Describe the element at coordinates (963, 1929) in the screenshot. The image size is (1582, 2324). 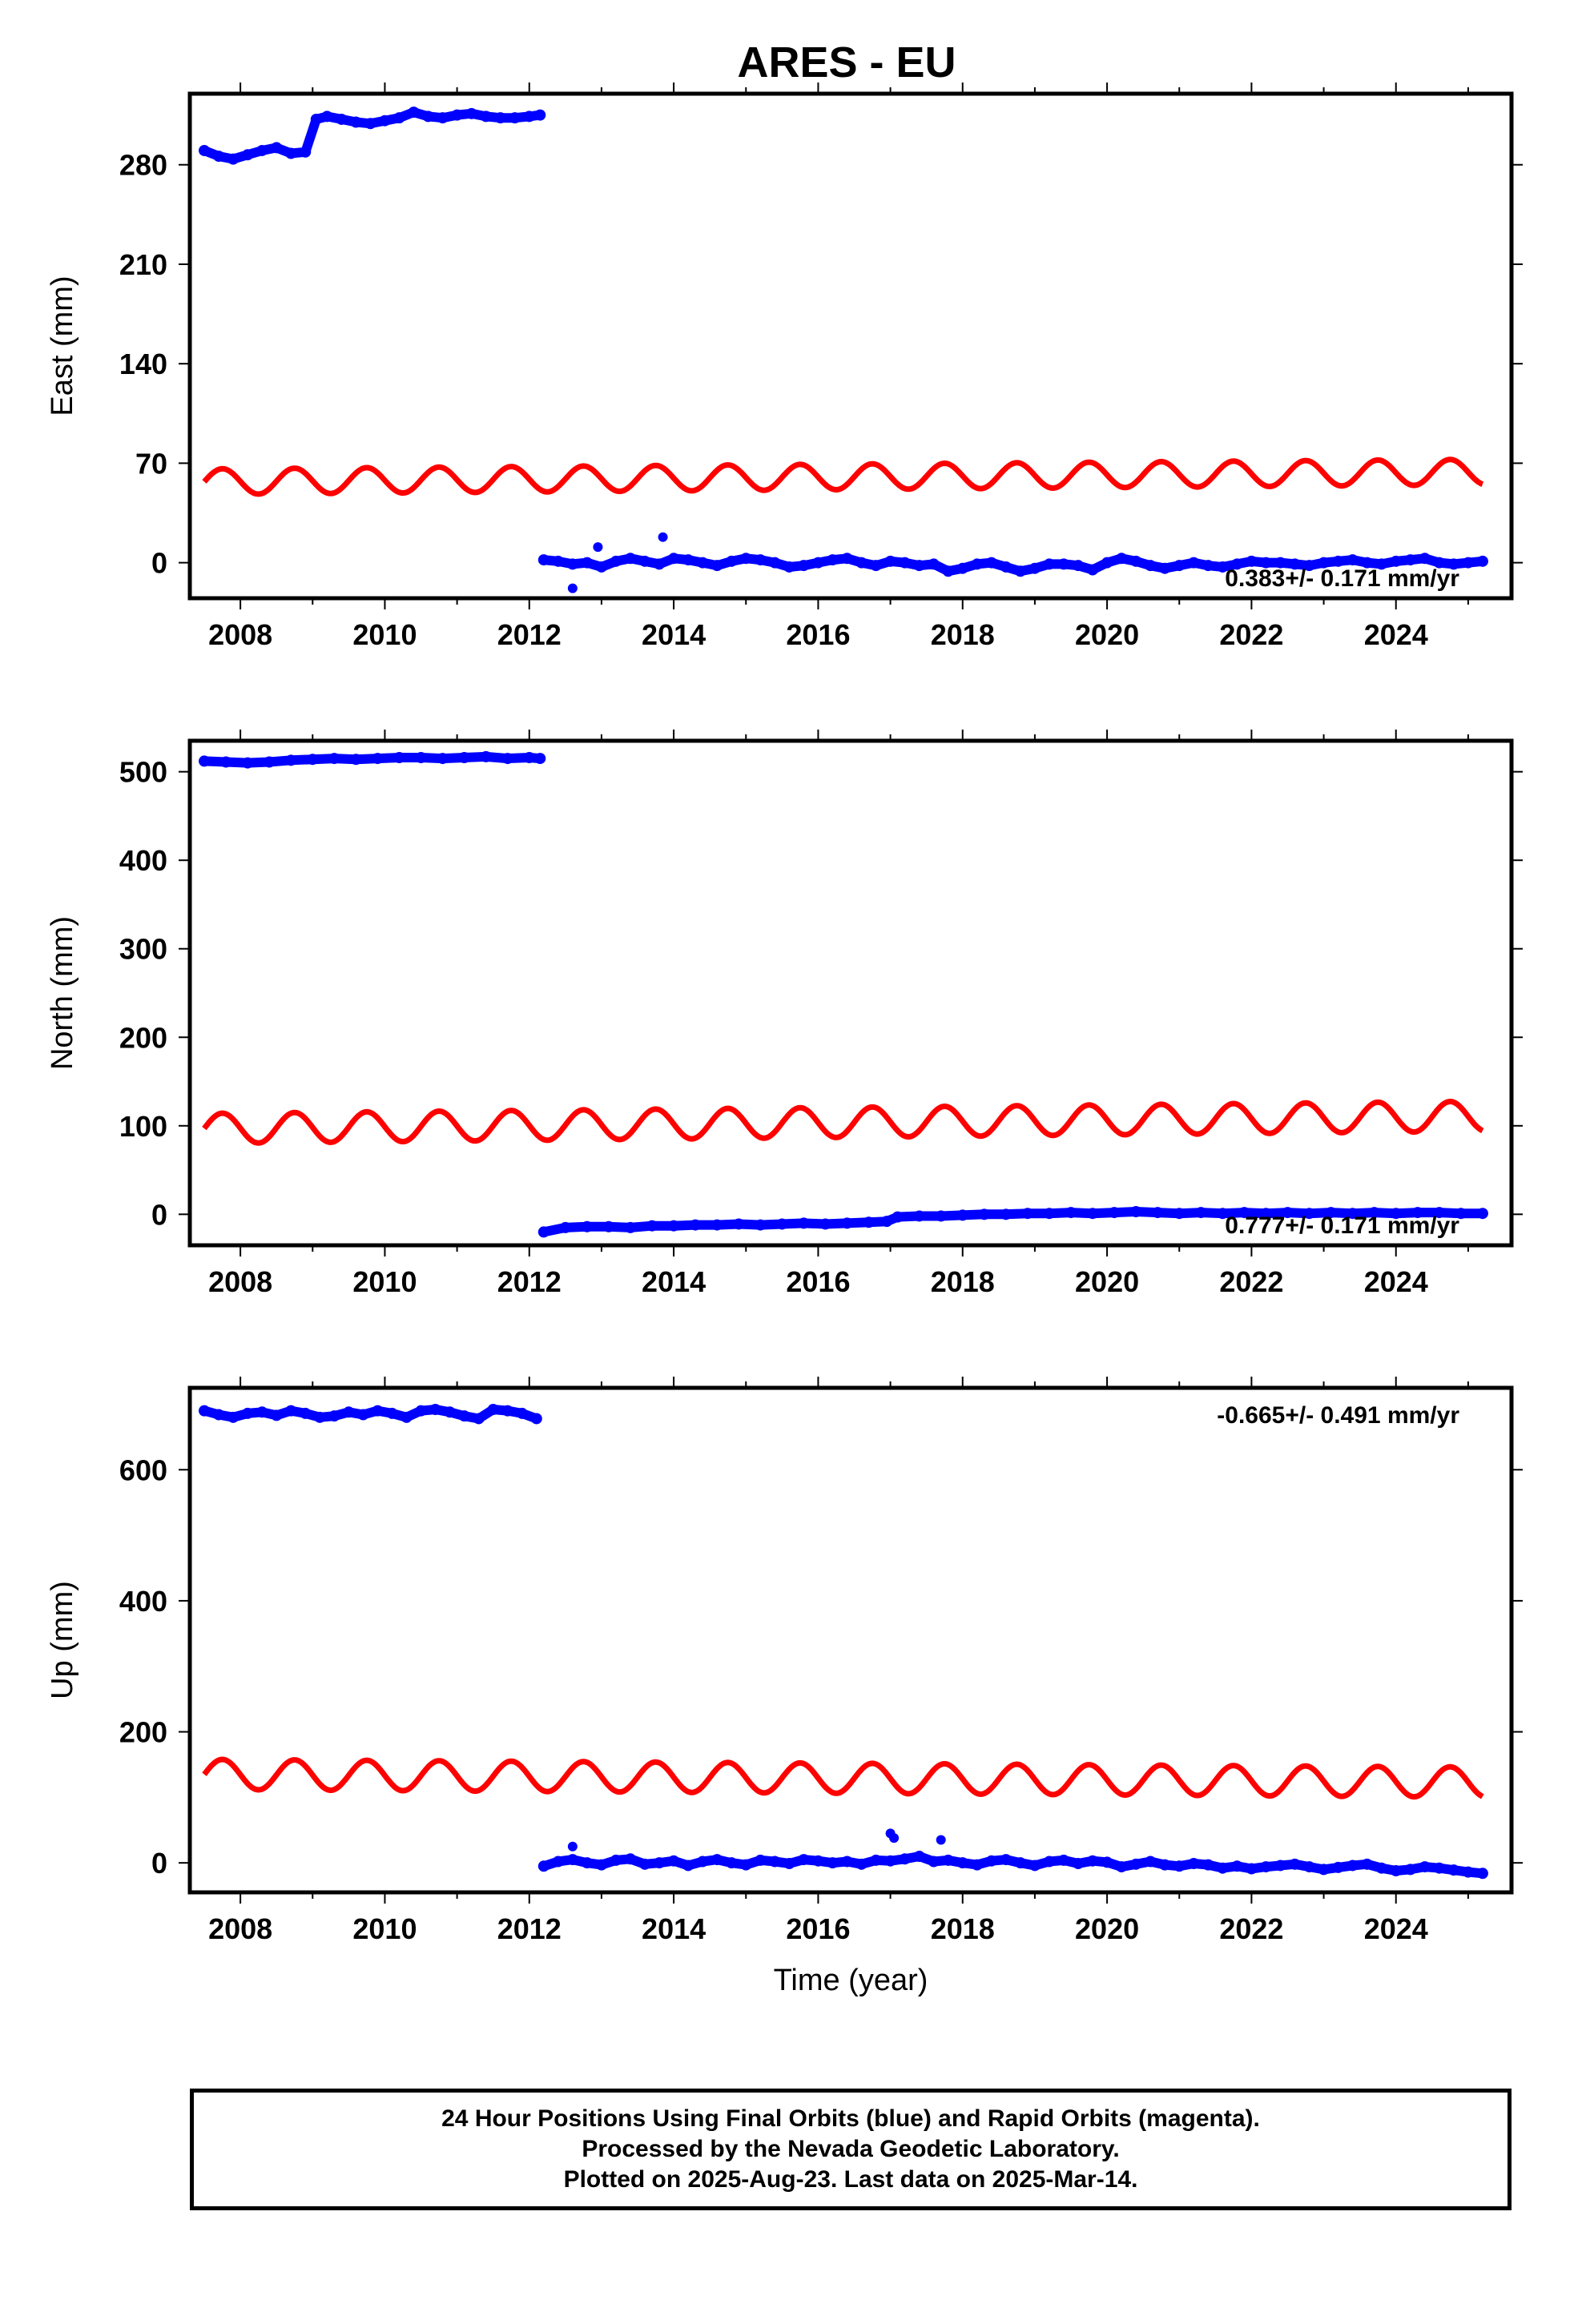
I see `x-tick-label: 2018` at that location.